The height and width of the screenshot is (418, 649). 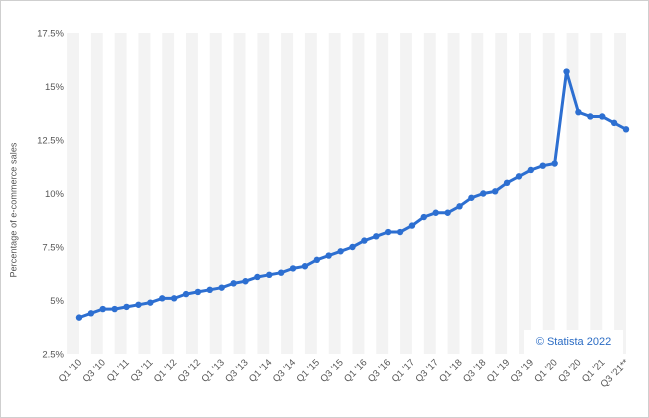 What do you see at coordinates (450, 370) in the screenshot?
I see `x-tick-label: Q1 '18` at bounding box center [450, 370].